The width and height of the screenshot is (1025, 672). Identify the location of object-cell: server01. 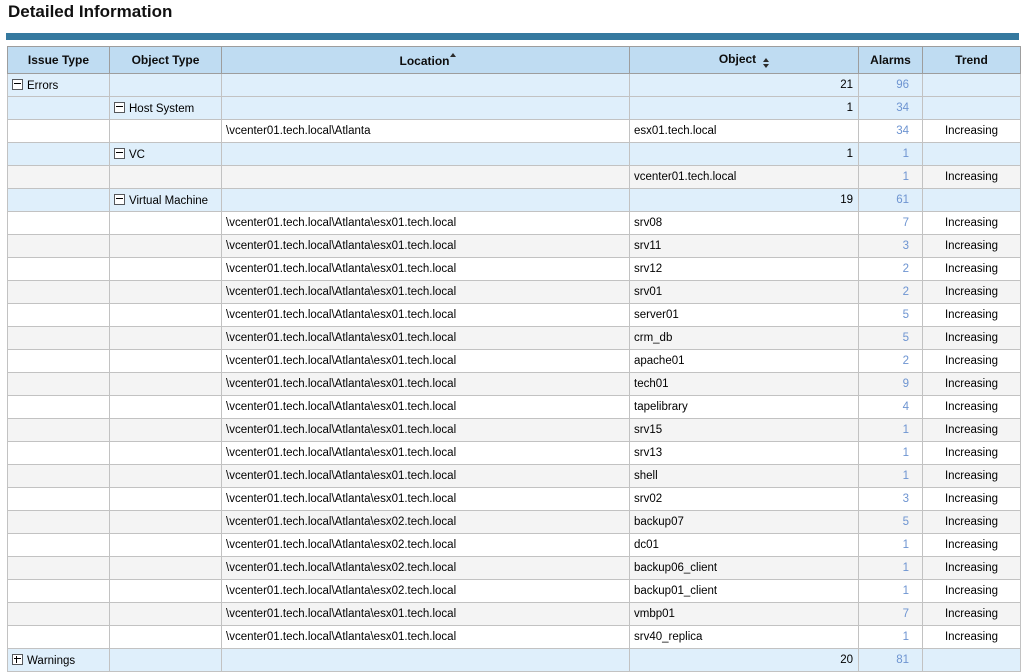
(744, 315).